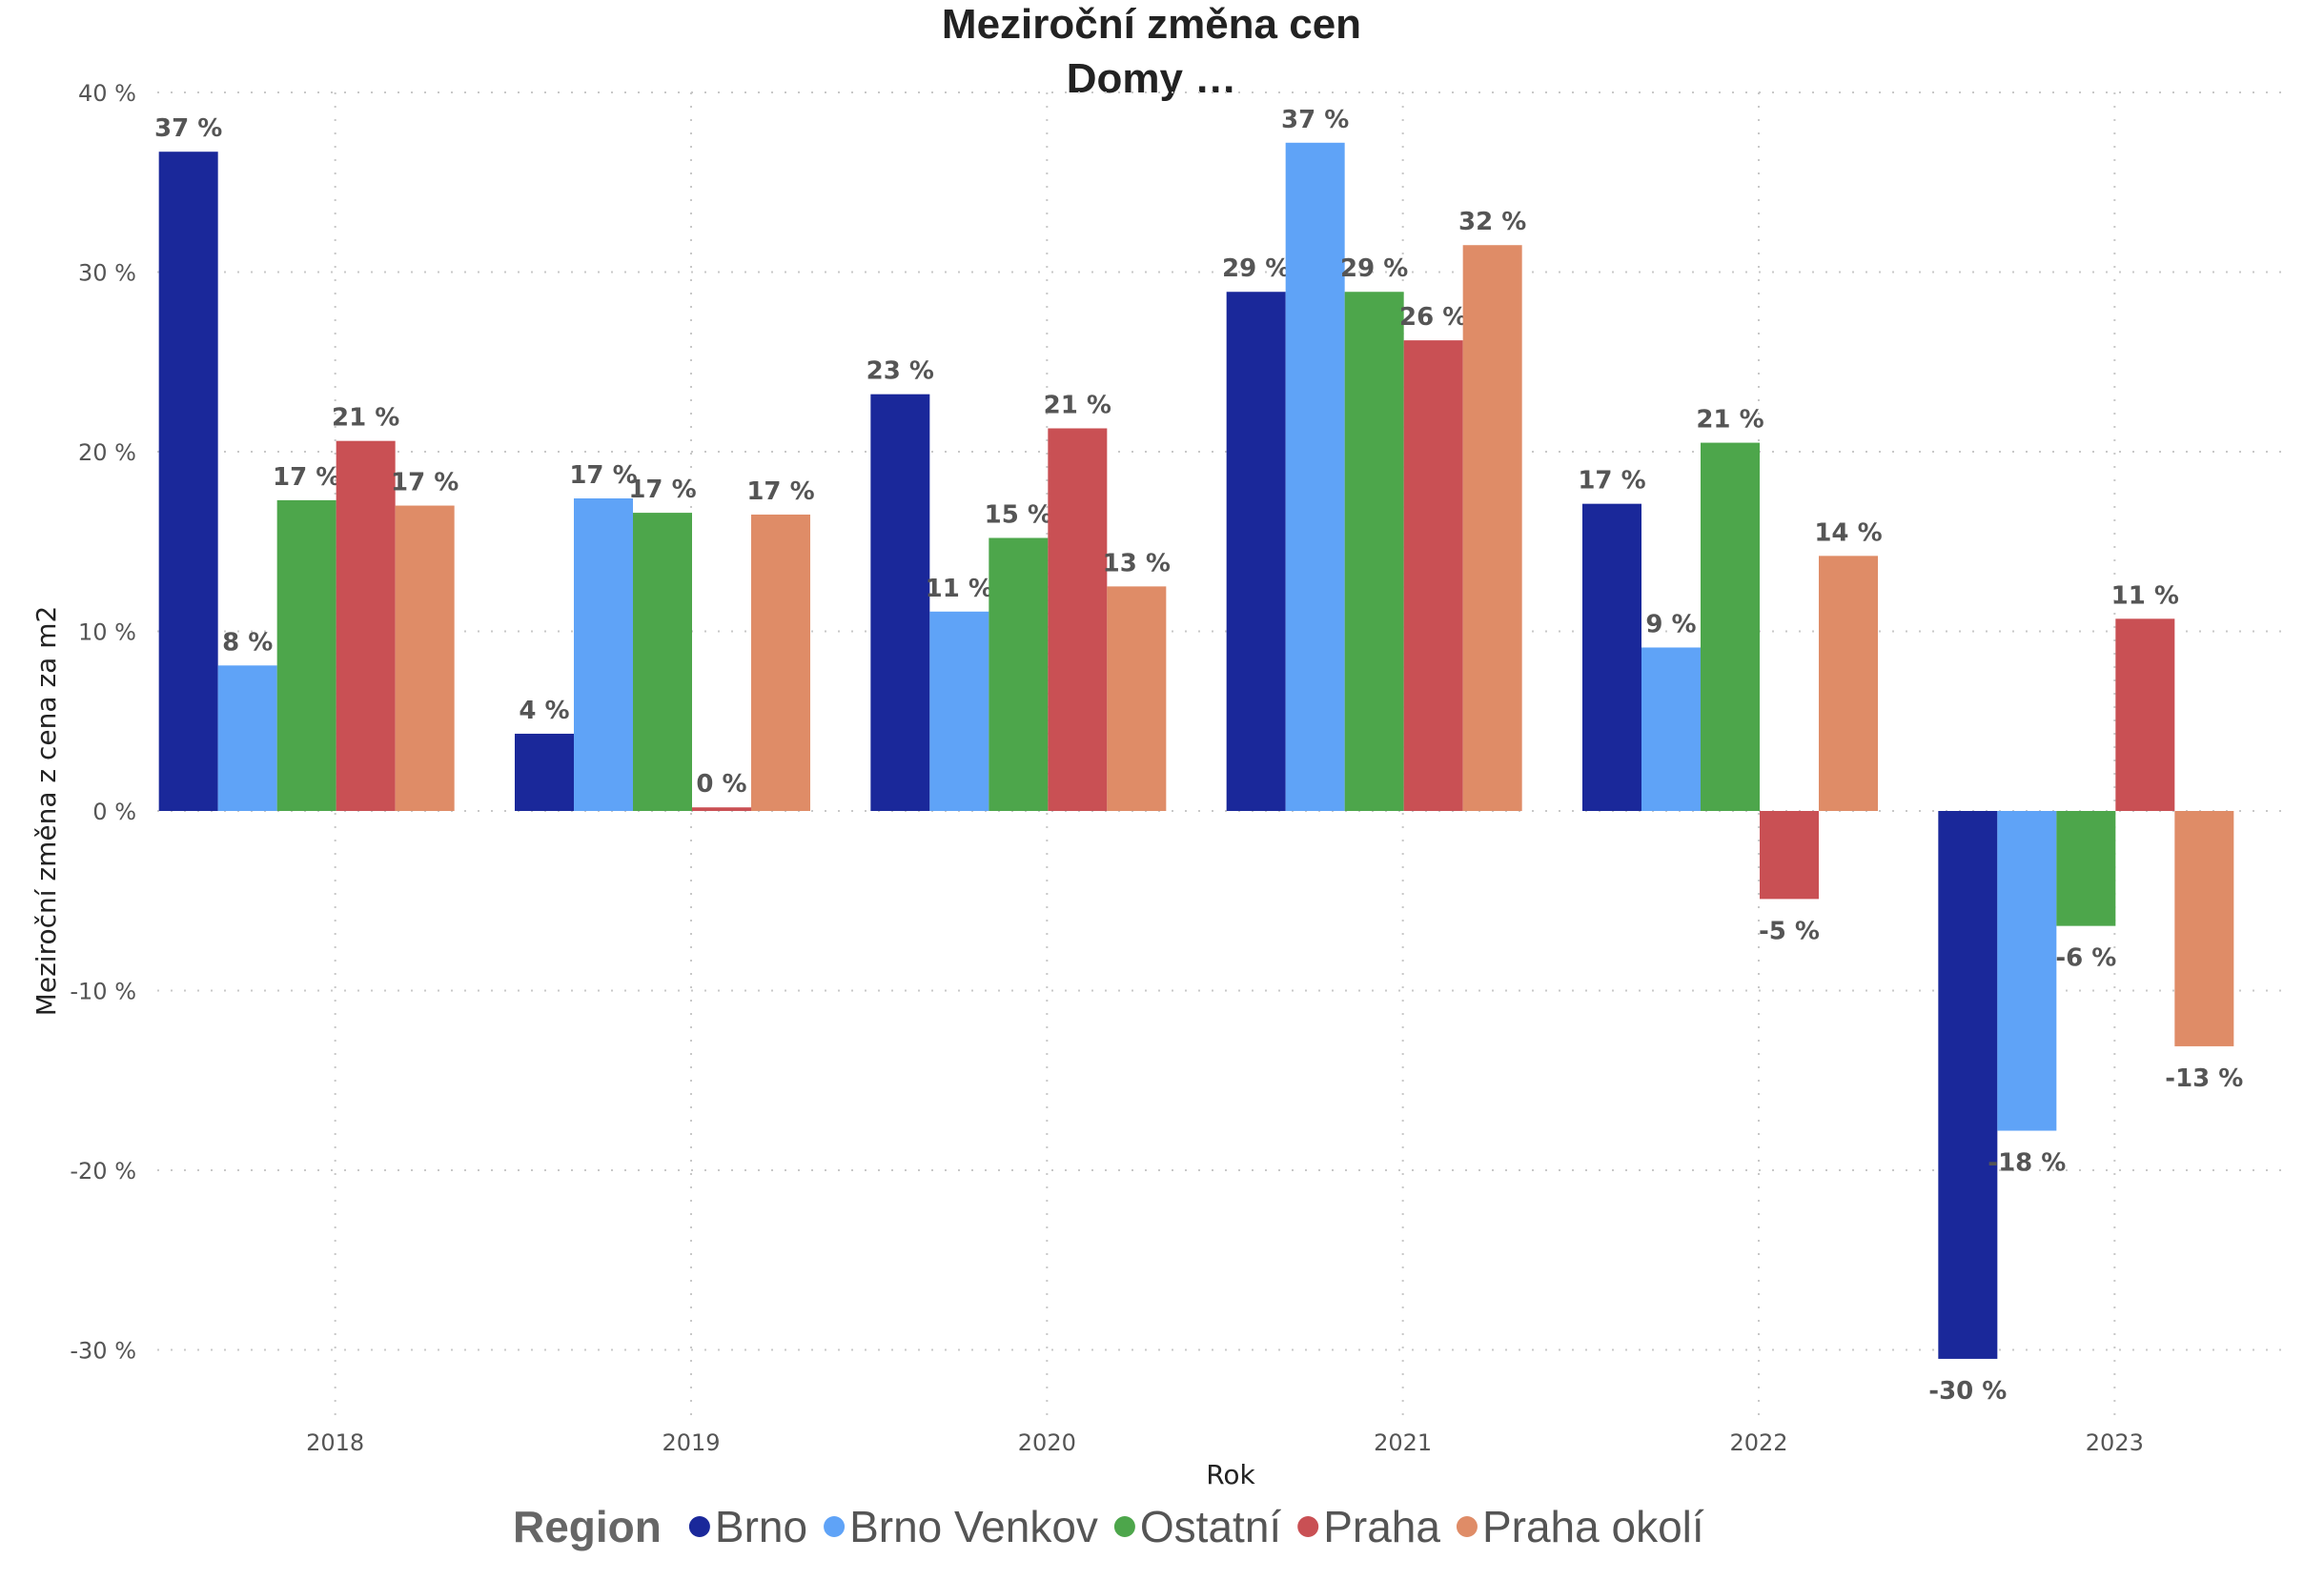 The height and width of the screenshot is (1580, 2324). Describe the element at coordinates (1403, 1442) in the screenshot. I see `x-tick-label: 2021` at that location.